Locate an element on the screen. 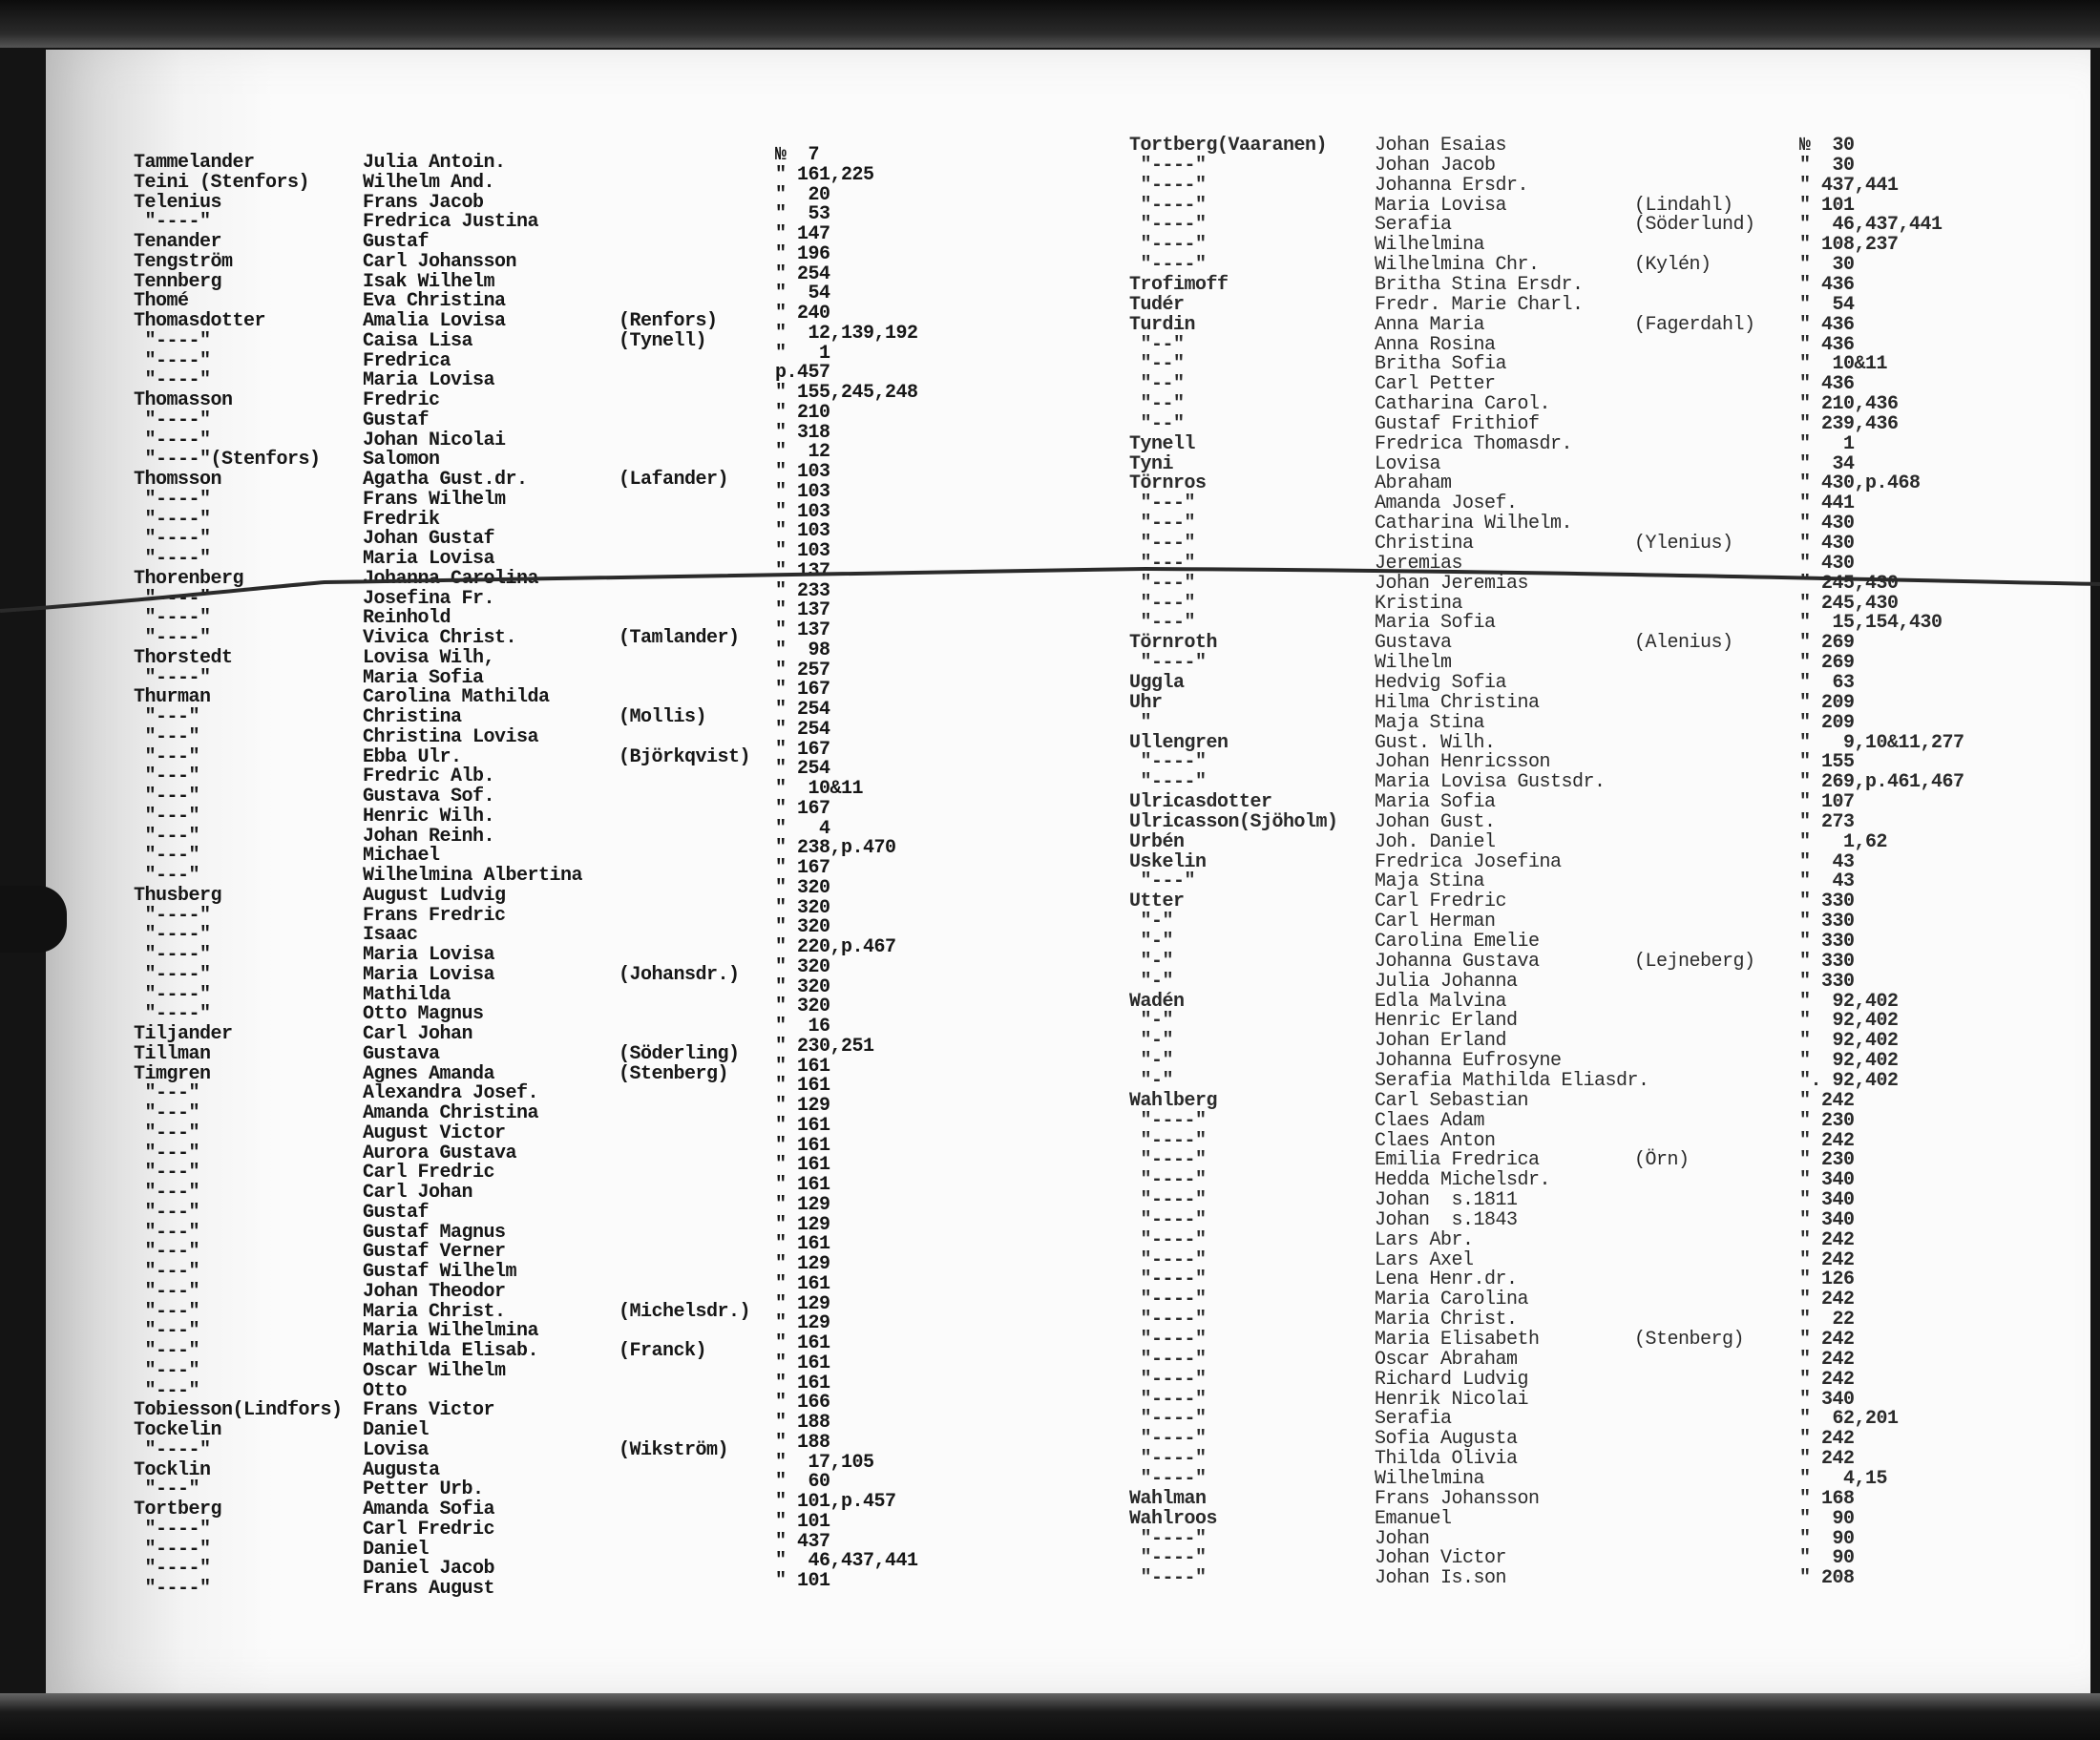  entry-ref: ". 92,402 is located at coordinates (1849, 1080).